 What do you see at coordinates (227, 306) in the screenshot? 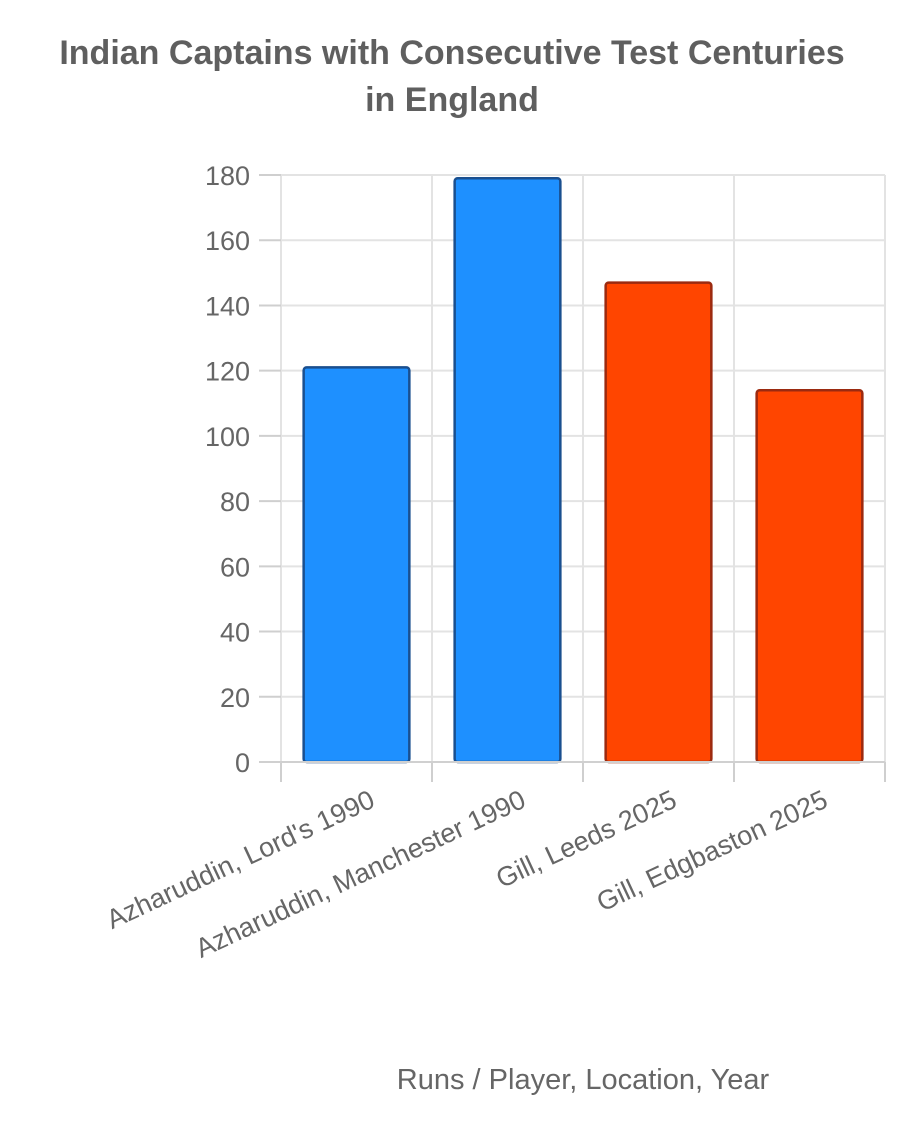
I see `y-tick-label-7: 140` at bounding box center [227, 306].